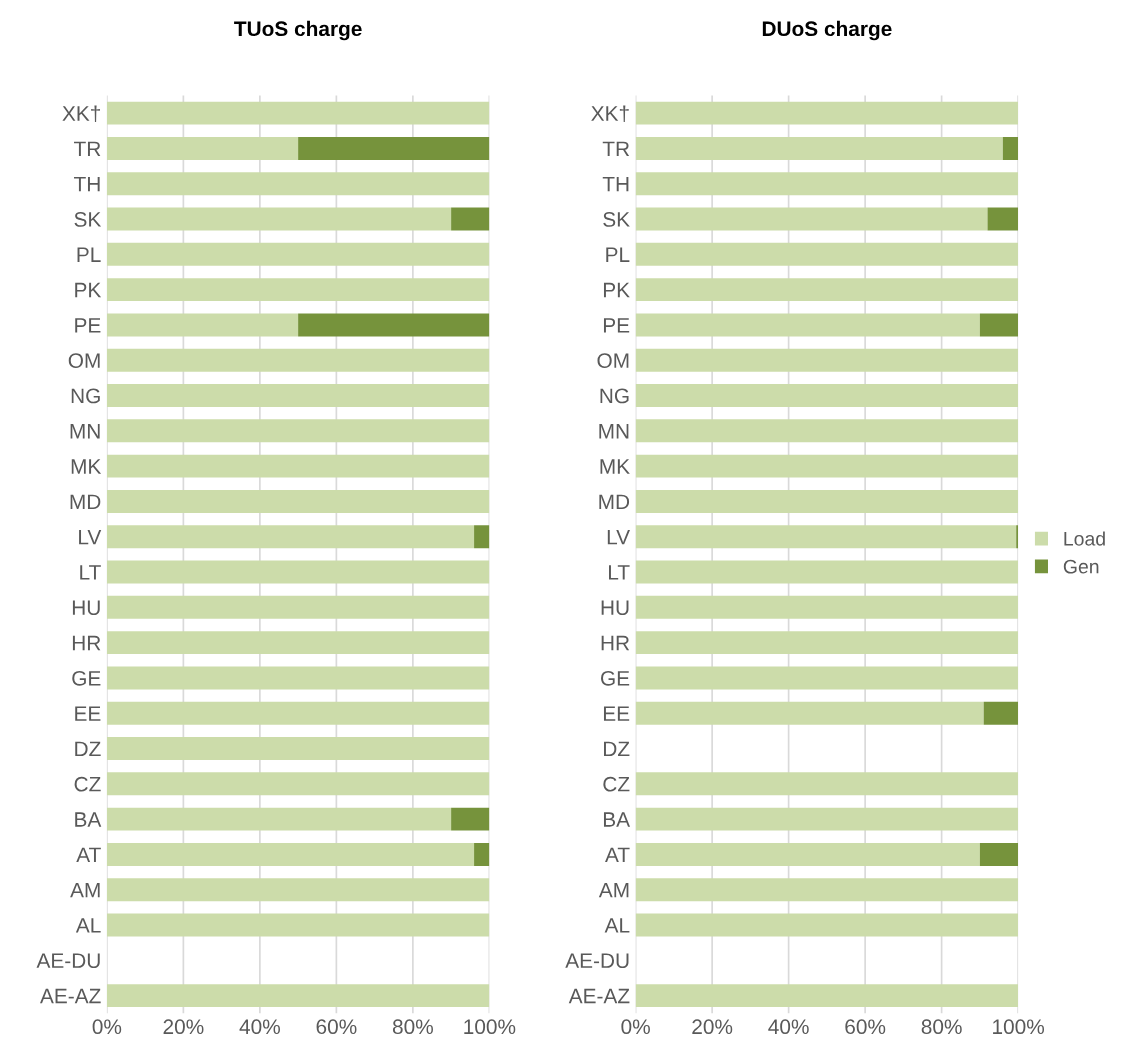 The width and height of the screenshot is (1125, 1061). What do you see at coordinates (827, 30) in the screenshot?
I see `chart-title: DUoS charge` at bounding box center [827, 30].